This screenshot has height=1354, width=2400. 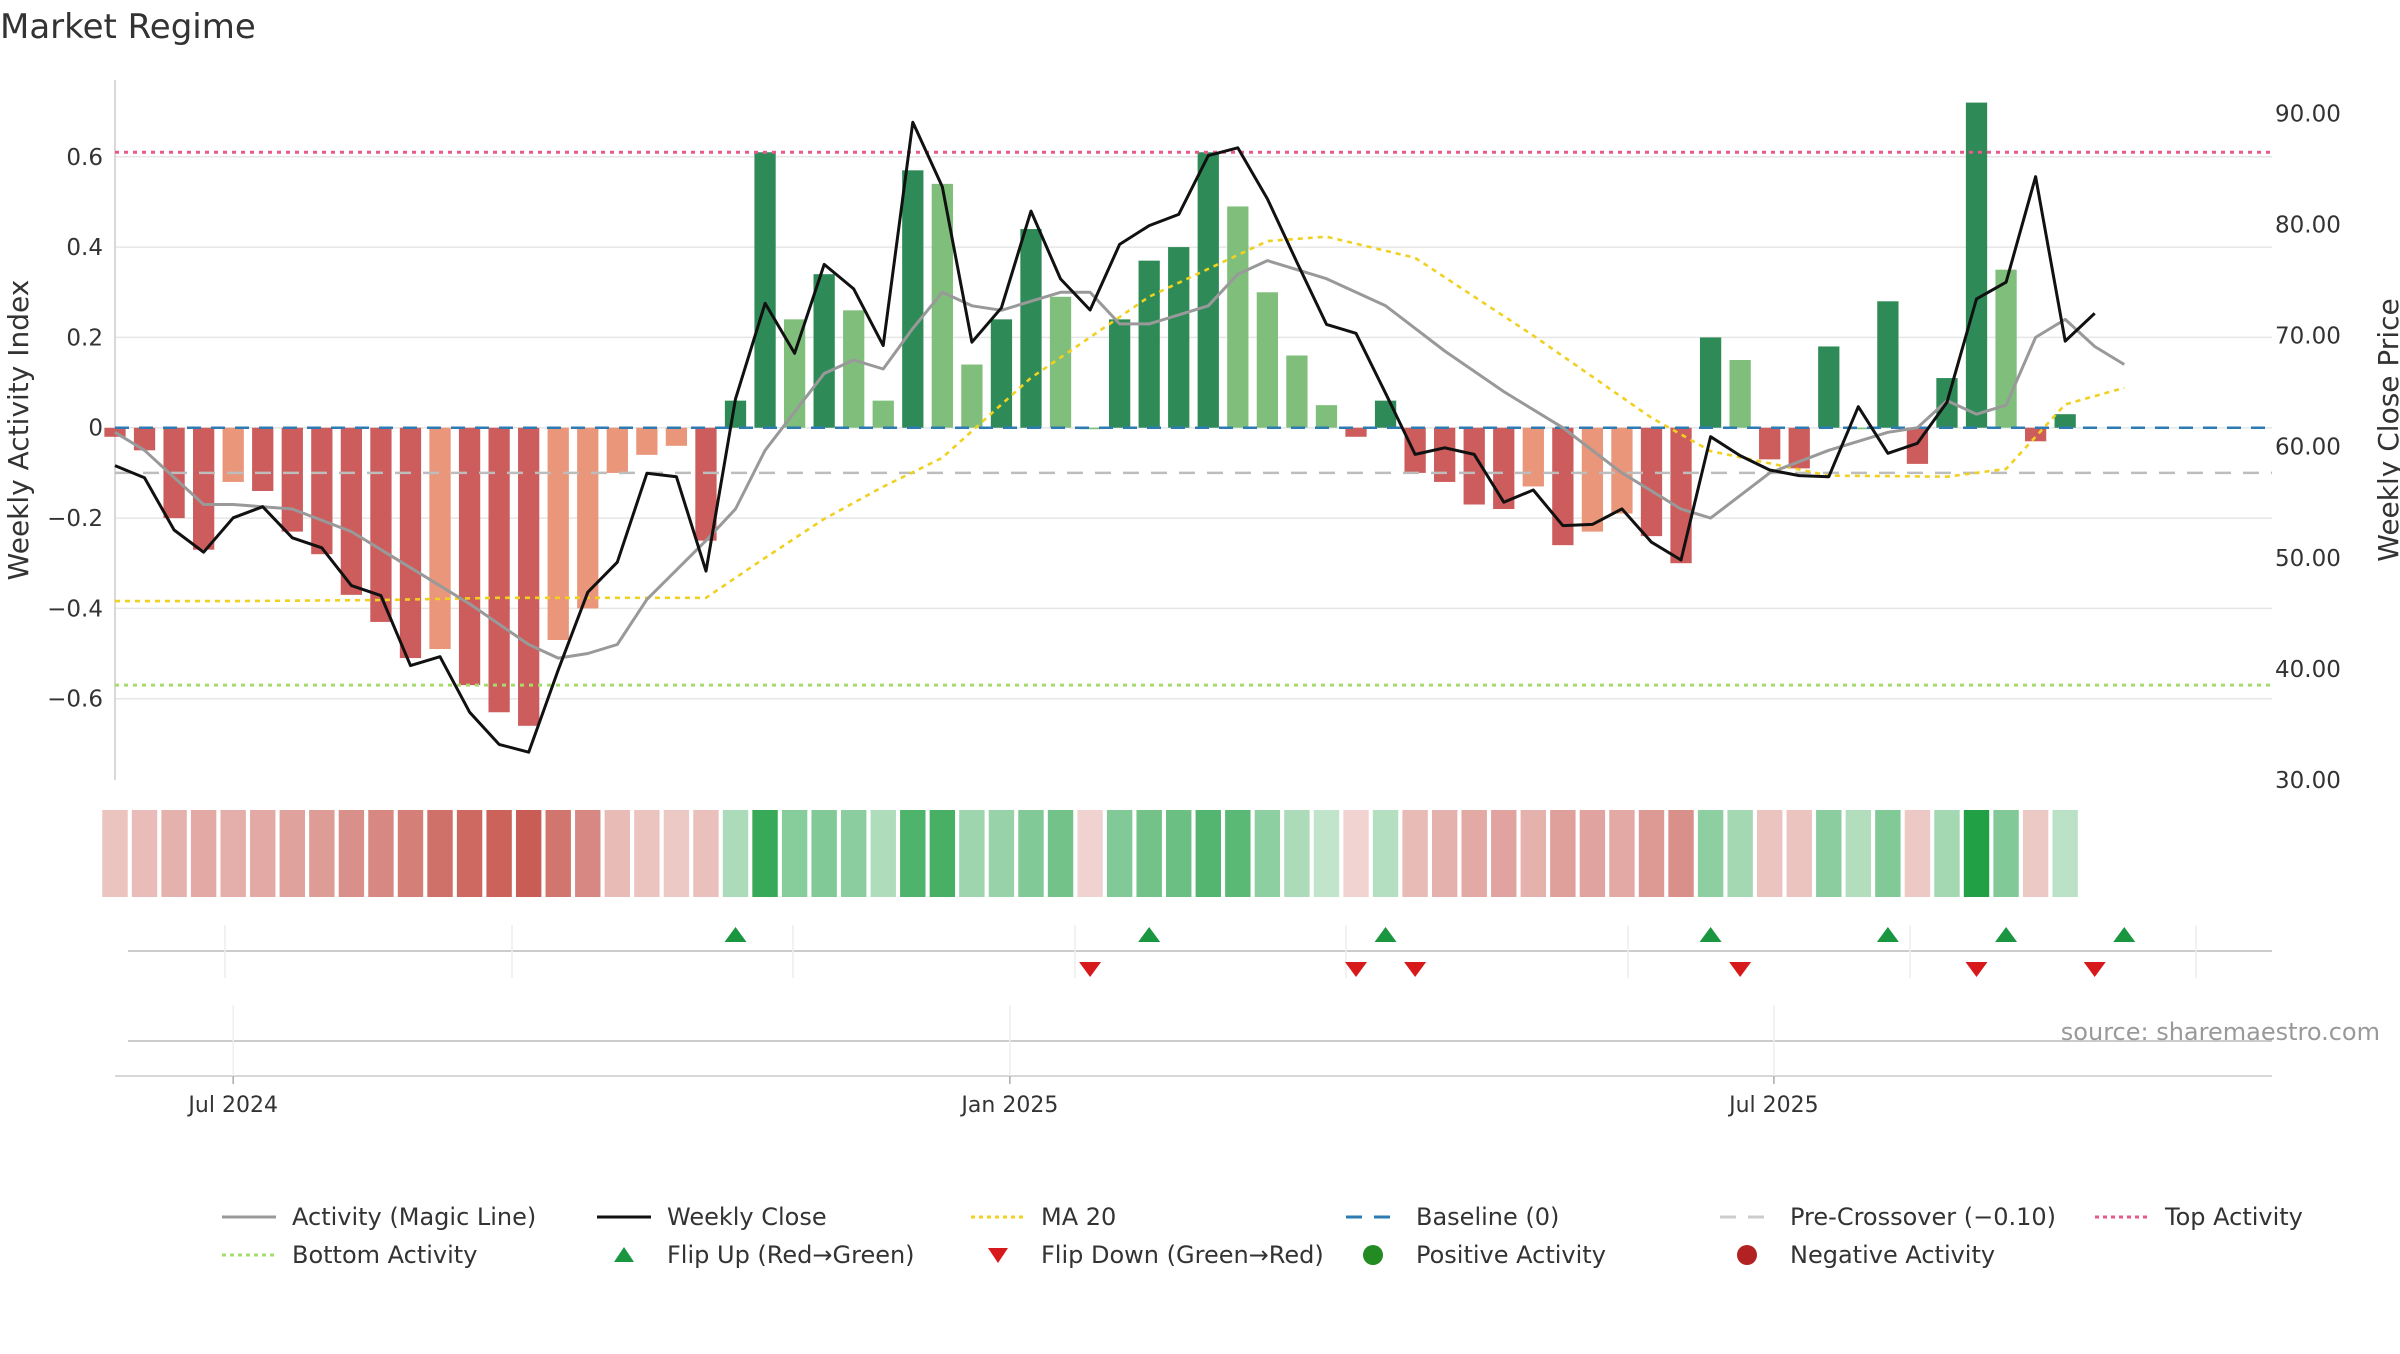 What do you see at coordinates (2308, 337) in the screenshot?
I see `y-right-tick-label: 70.00` at bounding box center [2308, 337].